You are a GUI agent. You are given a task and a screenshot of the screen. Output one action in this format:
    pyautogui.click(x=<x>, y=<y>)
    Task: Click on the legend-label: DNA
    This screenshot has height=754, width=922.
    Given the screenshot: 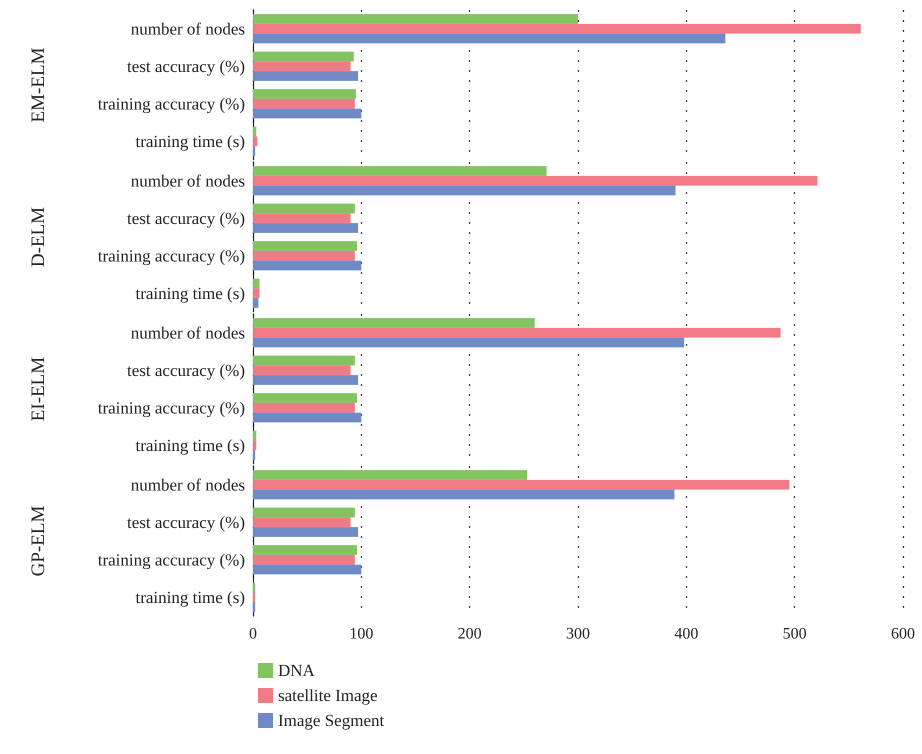 What is the action you would take?
    pyautogui.click(x=297, y=670)
    